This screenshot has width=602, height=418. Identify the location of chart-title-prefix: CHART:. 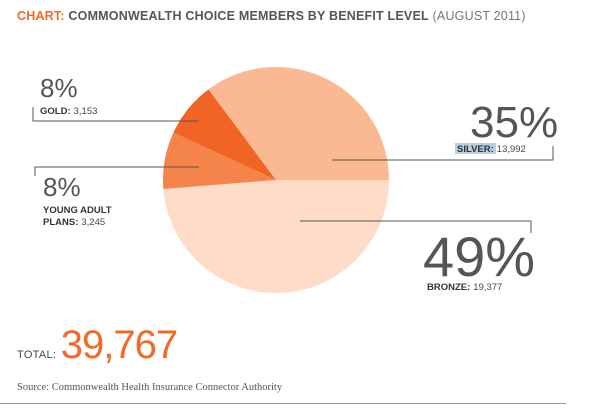
(41, 16).